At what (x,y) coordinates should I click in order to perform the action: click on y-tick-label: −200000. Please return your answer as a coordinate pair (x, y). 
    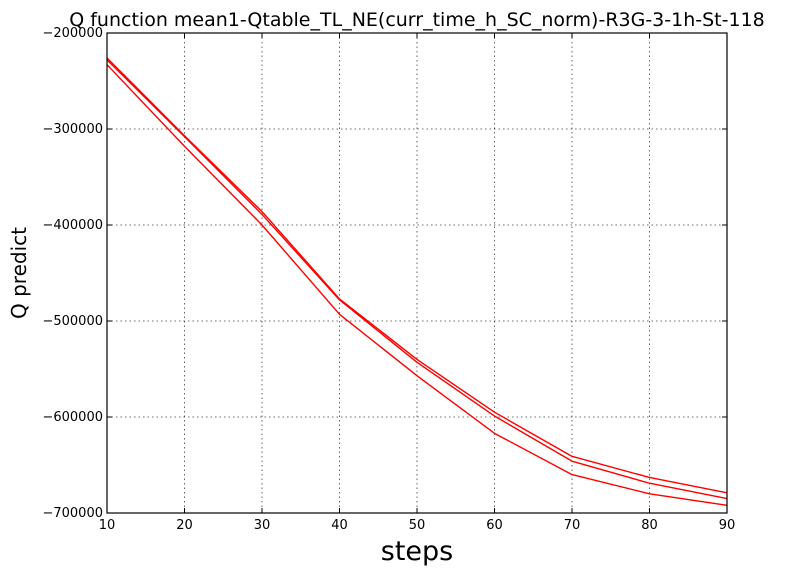
    Looking at the image, I should click on (72, 33).